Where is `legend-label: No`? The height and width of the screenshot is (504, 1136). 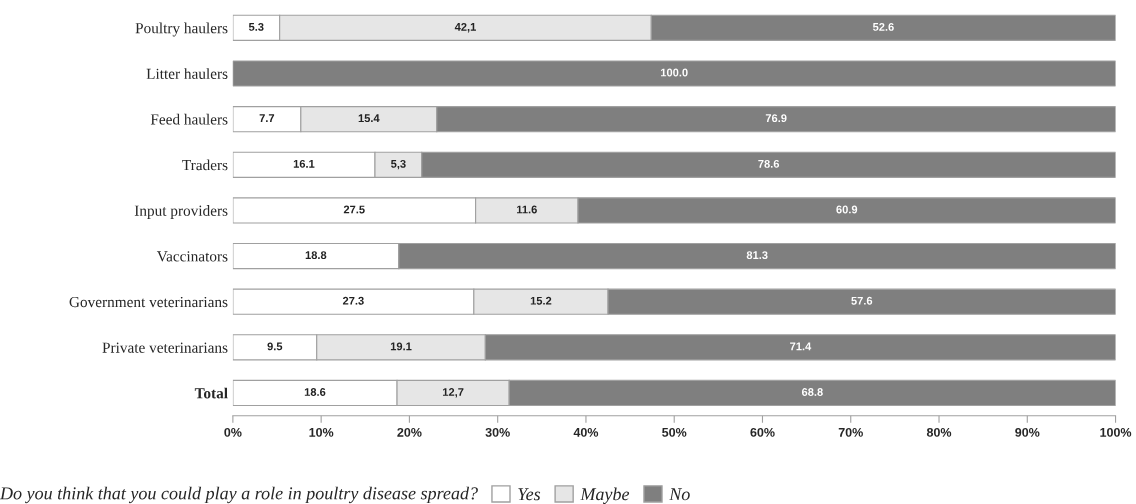
legend-label: No is located at coordinates (679, 494).